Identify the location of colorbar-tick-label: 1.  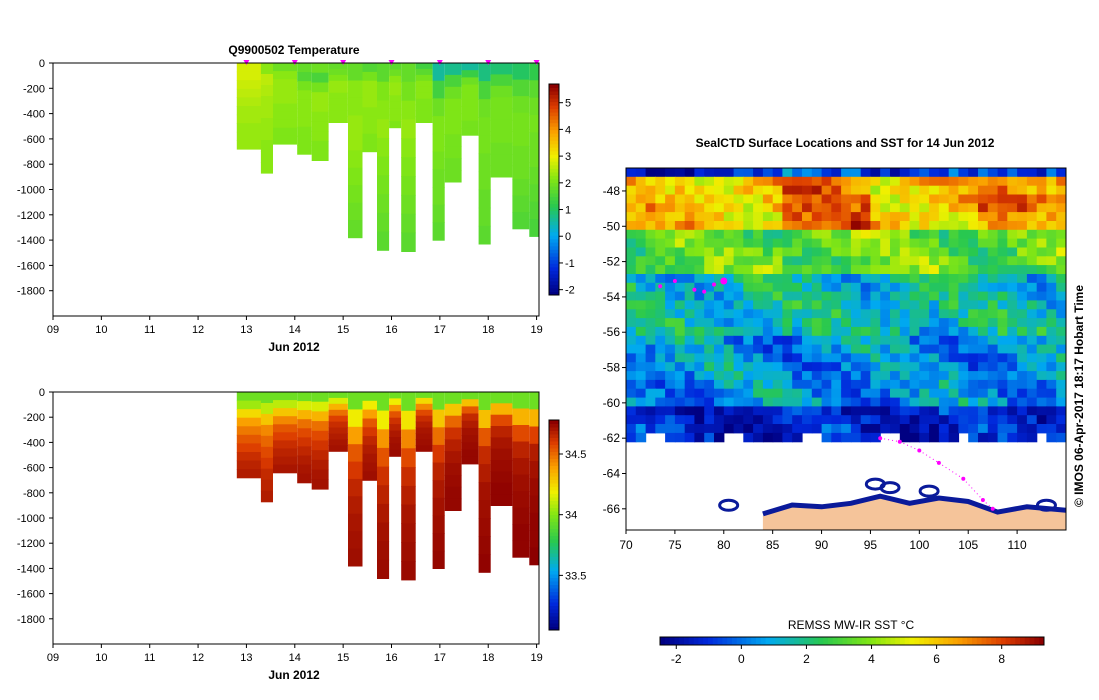
(568, 211).